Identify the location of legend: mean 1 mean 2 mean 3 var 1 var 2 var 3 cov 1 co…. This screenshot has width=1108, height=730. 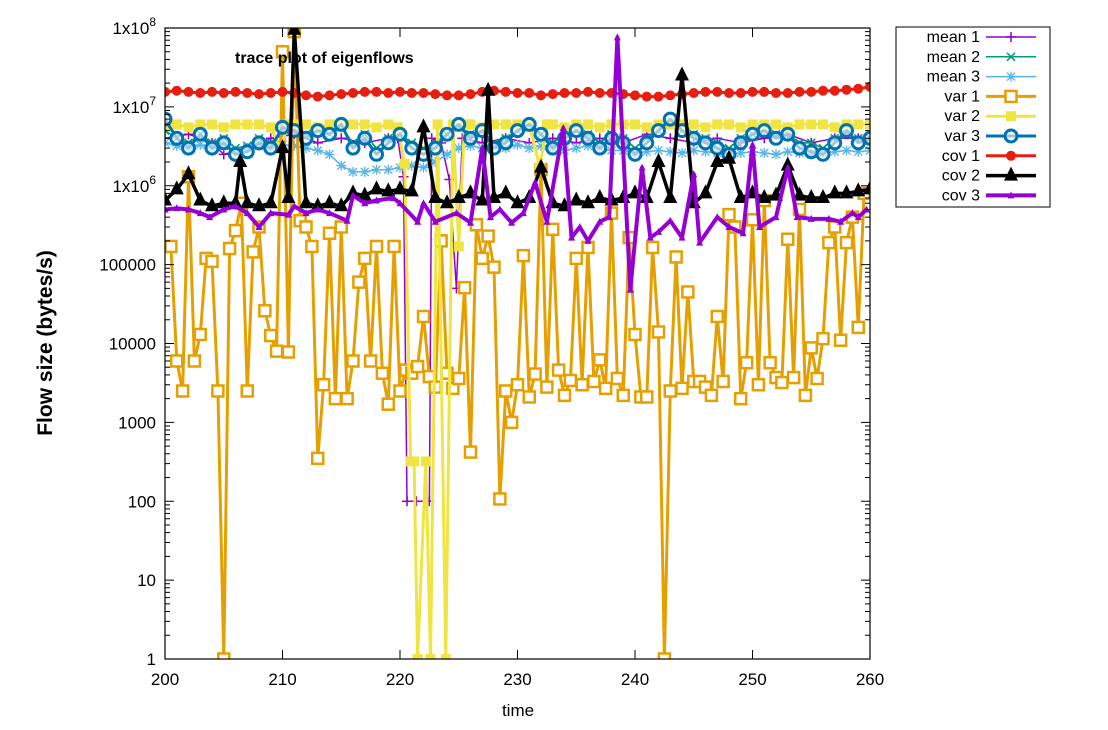
(973, 117).